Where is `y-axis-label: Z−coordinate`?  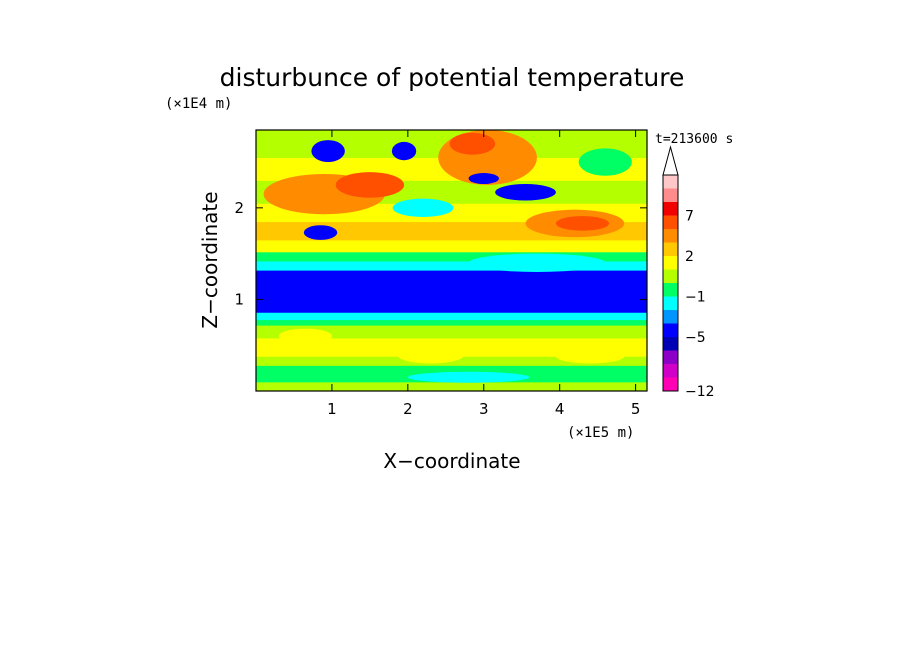
y-axis-label: Z−coordinate is located at coordinates (210, 259).